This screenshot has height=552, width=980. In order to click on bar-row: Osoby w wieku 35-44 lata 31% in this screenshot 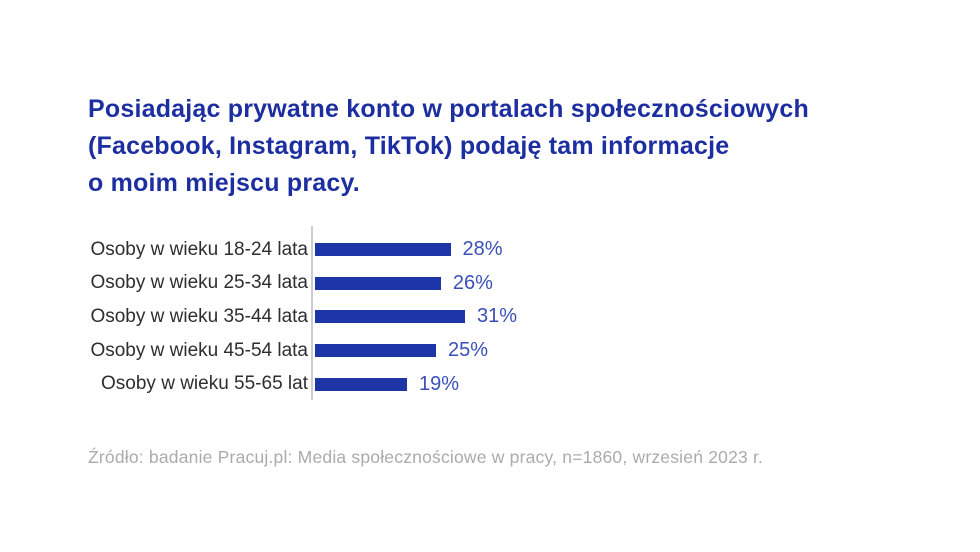, I will do `click(498, 317)`.